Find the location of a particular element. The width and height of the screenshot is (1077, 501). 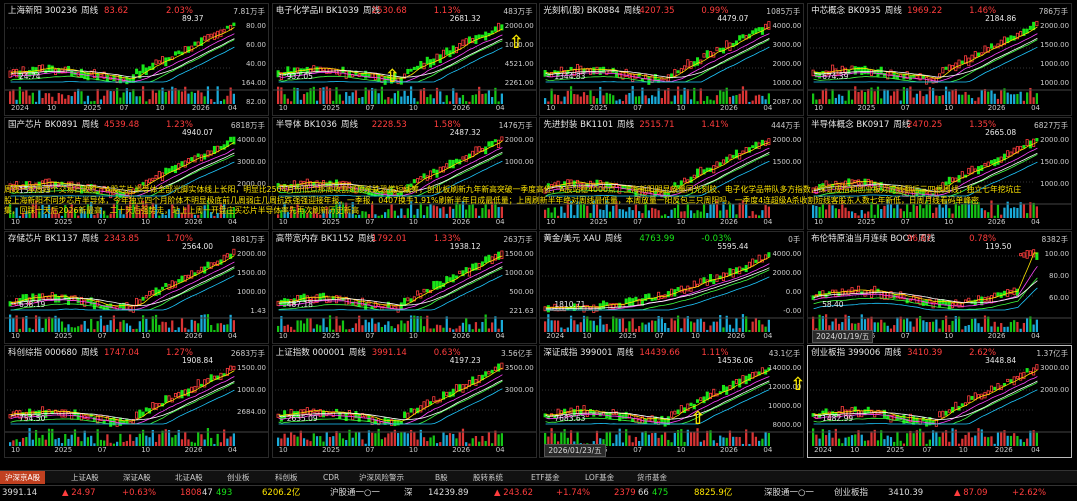

tab-cyb: 创业板 is located at coordinates (238, 477).